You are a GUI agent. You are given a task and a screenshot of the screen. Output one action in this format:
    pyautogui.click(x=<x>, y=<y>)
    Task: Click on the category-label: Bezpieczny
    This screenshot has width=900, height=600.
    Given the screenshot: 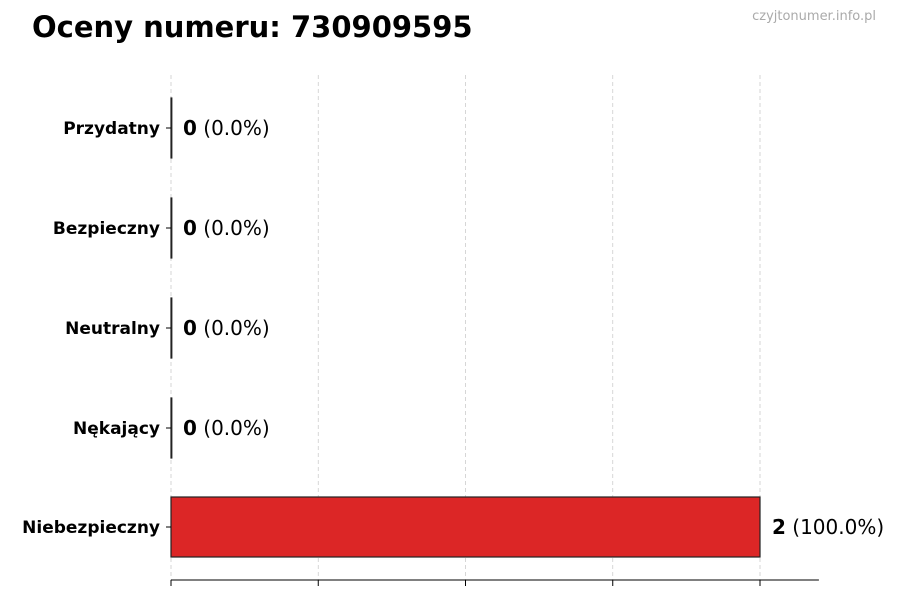 What is the action you would take?
    pyautogui.click(x=106, y=229)
    